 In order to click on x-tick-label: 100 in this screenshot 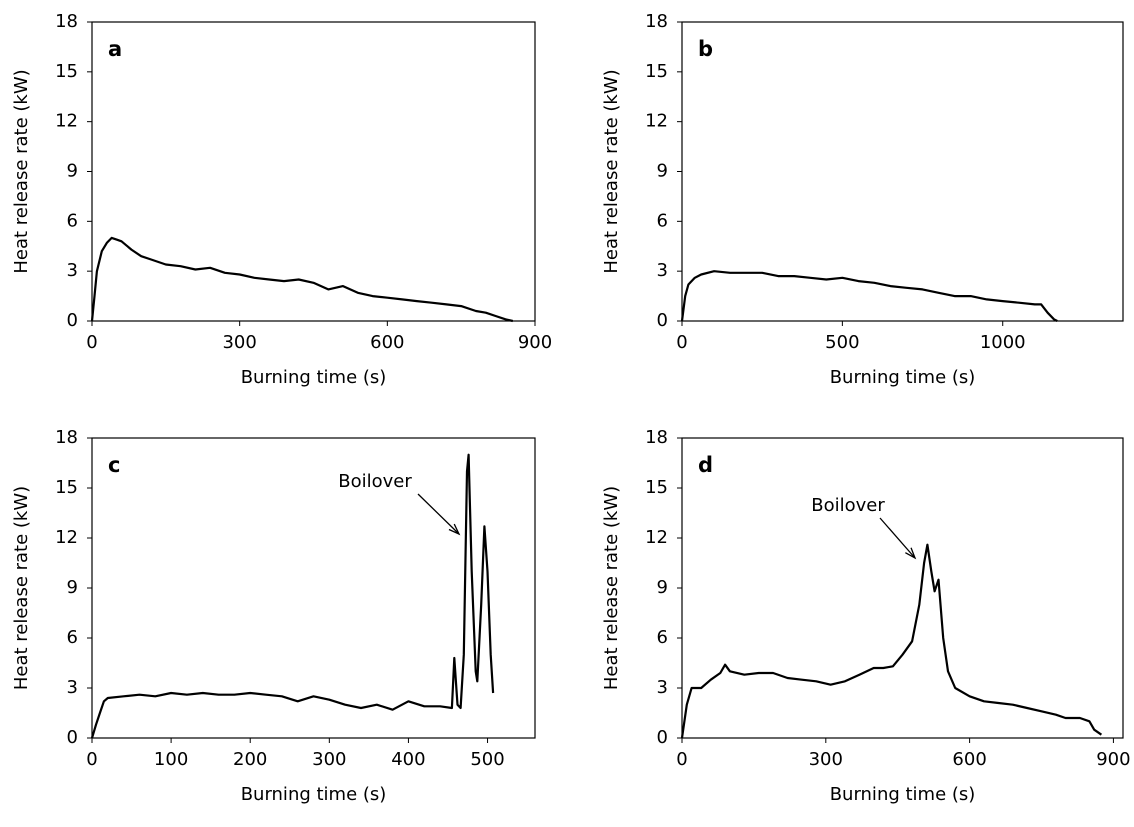, I will do `click(171, 759)`.